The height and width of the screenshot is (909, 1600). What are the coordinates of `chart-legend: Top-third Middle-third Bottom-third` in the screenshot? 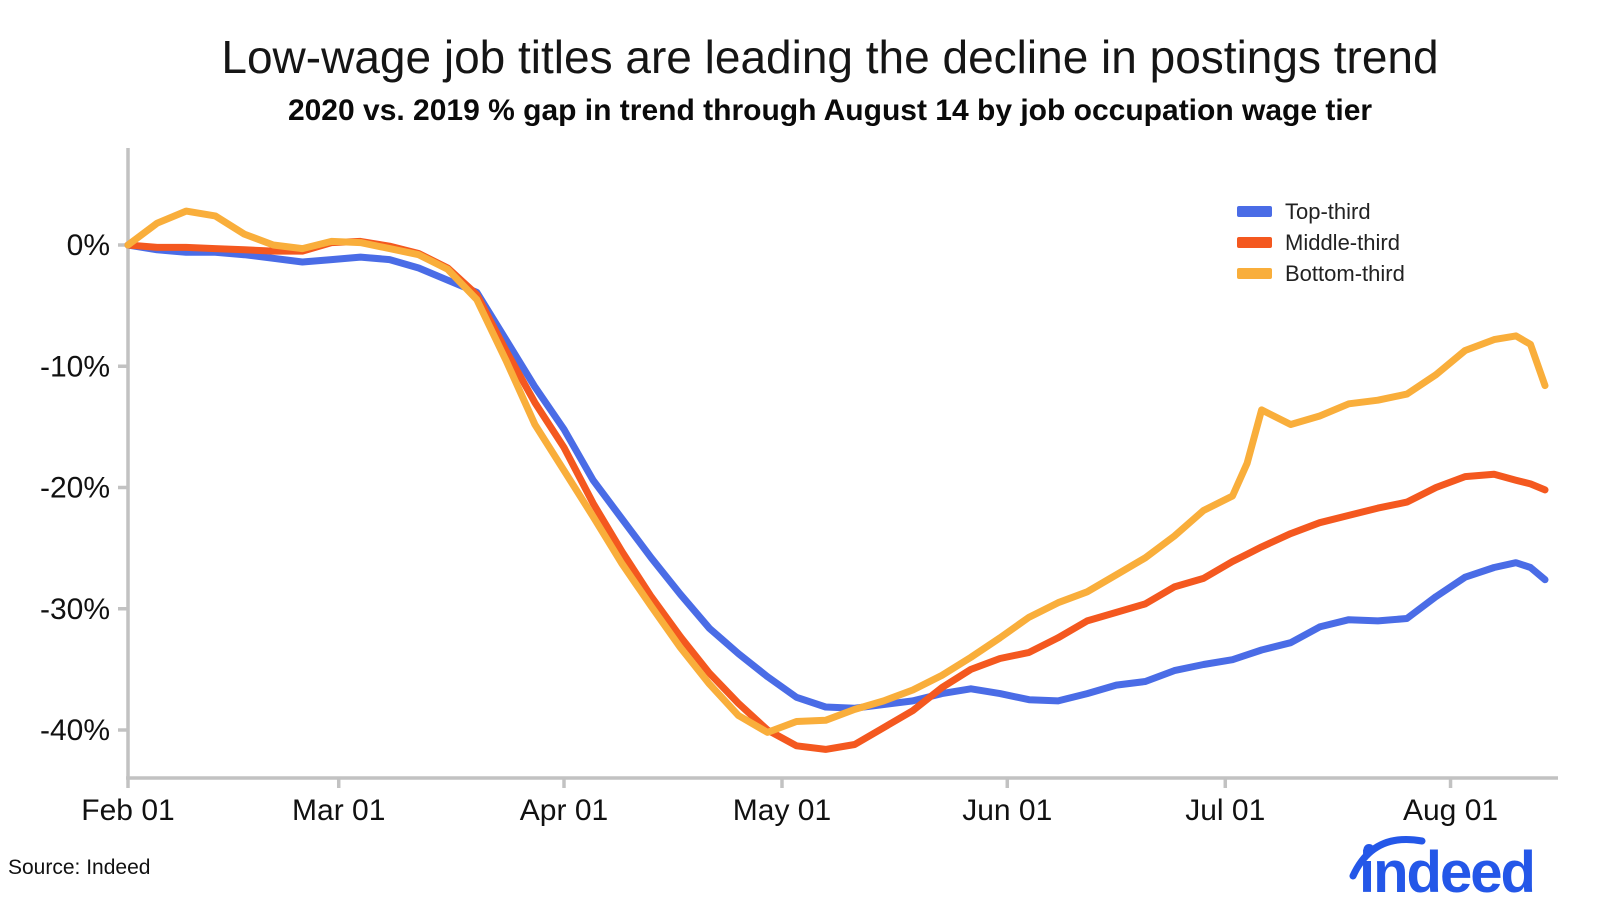 It's located at (1321, 242).